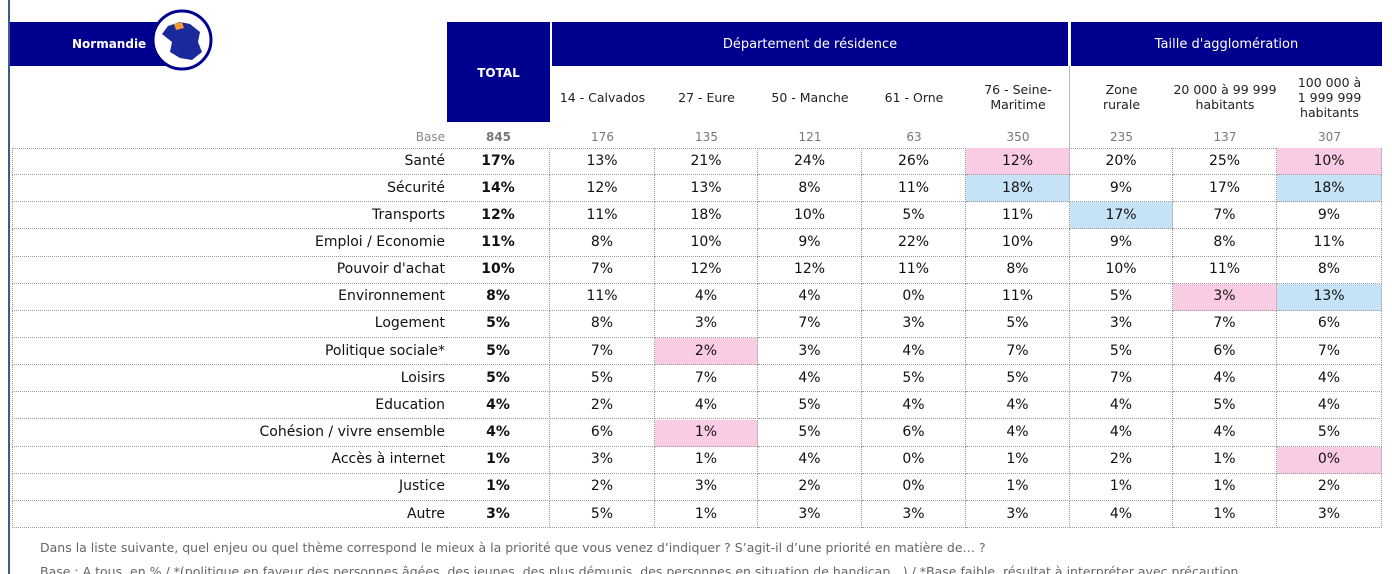 The height and width of the screenshot is (574, 1392). What do you see at coordinates (1329, 112) in the screenshot?
I see `column-header-line: habitants` at bounding box center [1329, 112].